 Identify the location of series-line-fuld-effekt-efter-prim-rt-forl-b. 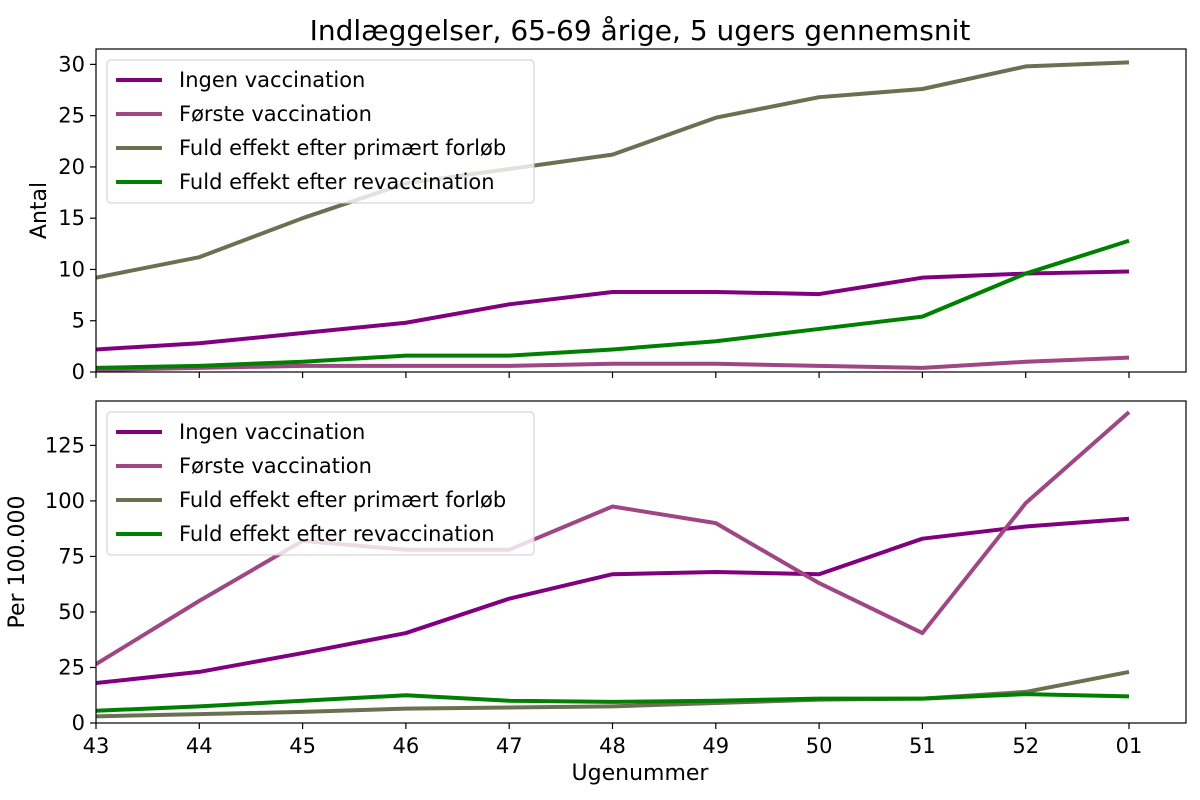
(613, 694).